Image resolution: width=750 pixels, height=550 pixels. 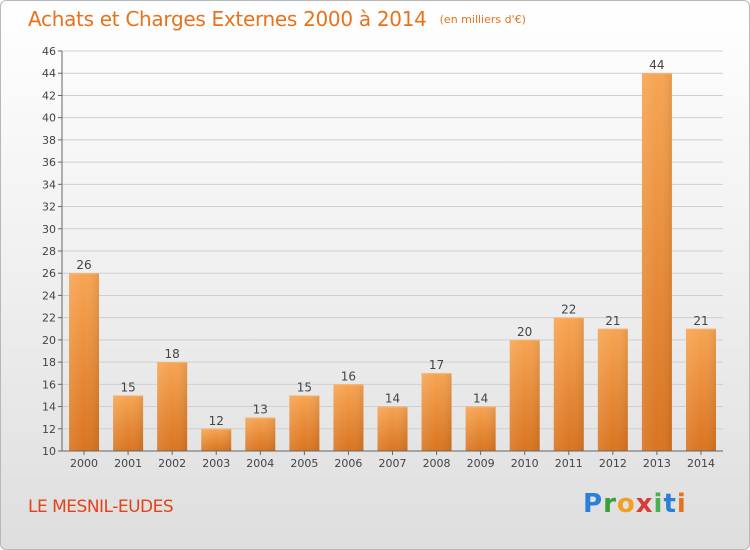 What do you see at coordinates (657, 463) in the screenshot?
I see `x-tick-label: 2013` at bounding box center [657, 463].